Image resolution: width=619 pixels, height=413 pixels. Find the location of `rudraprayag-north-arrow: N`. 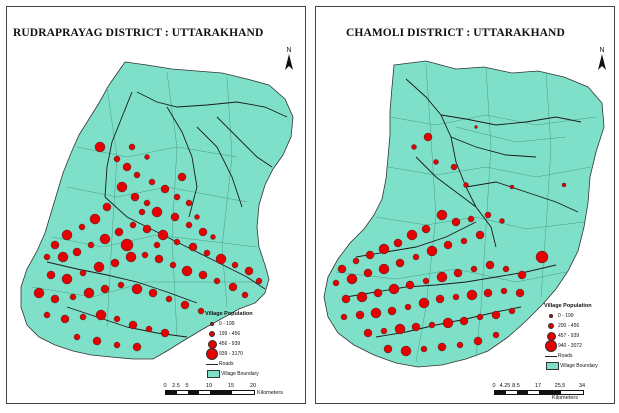

rudraprayag-north-arrow: N is located at coordinates (289, 60).